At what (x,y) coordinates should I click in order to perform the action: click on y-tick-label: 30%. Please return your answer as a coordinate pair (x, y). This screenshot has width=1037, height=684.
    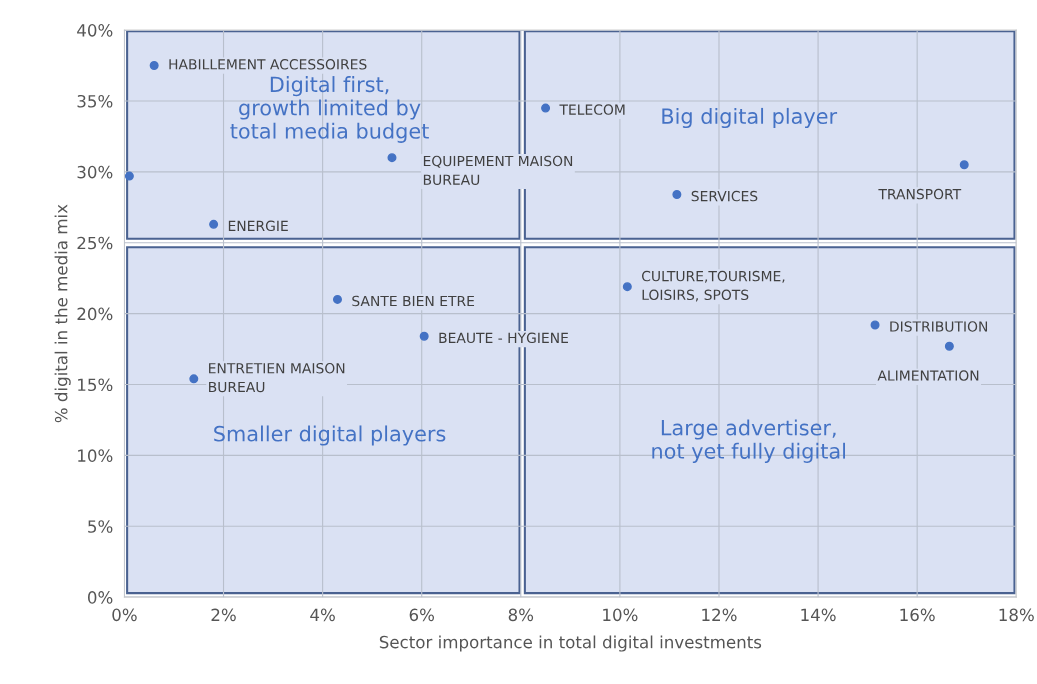
    Looking at the image, I should click on (95, 172).